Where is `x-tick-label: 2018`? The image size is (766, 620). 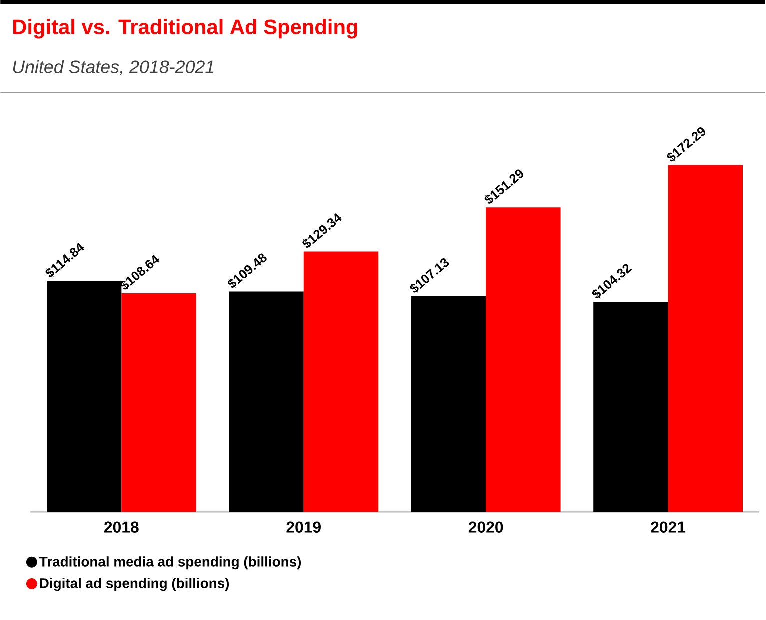
x-tick-label: 2018 is located at coordinates (121, 527).